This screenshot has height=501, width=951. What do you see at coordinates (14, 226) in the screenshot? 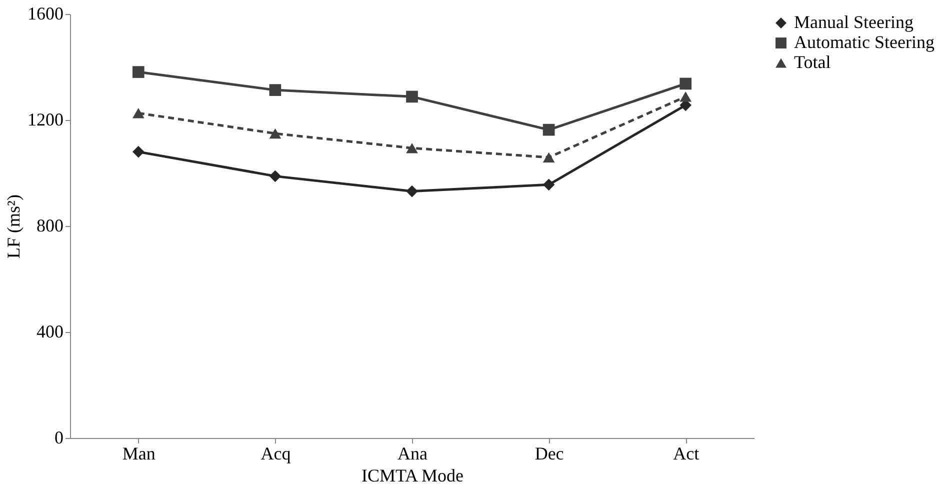
I see `y-axis-title: LF (ms²)` at bounding box center [14, 226].